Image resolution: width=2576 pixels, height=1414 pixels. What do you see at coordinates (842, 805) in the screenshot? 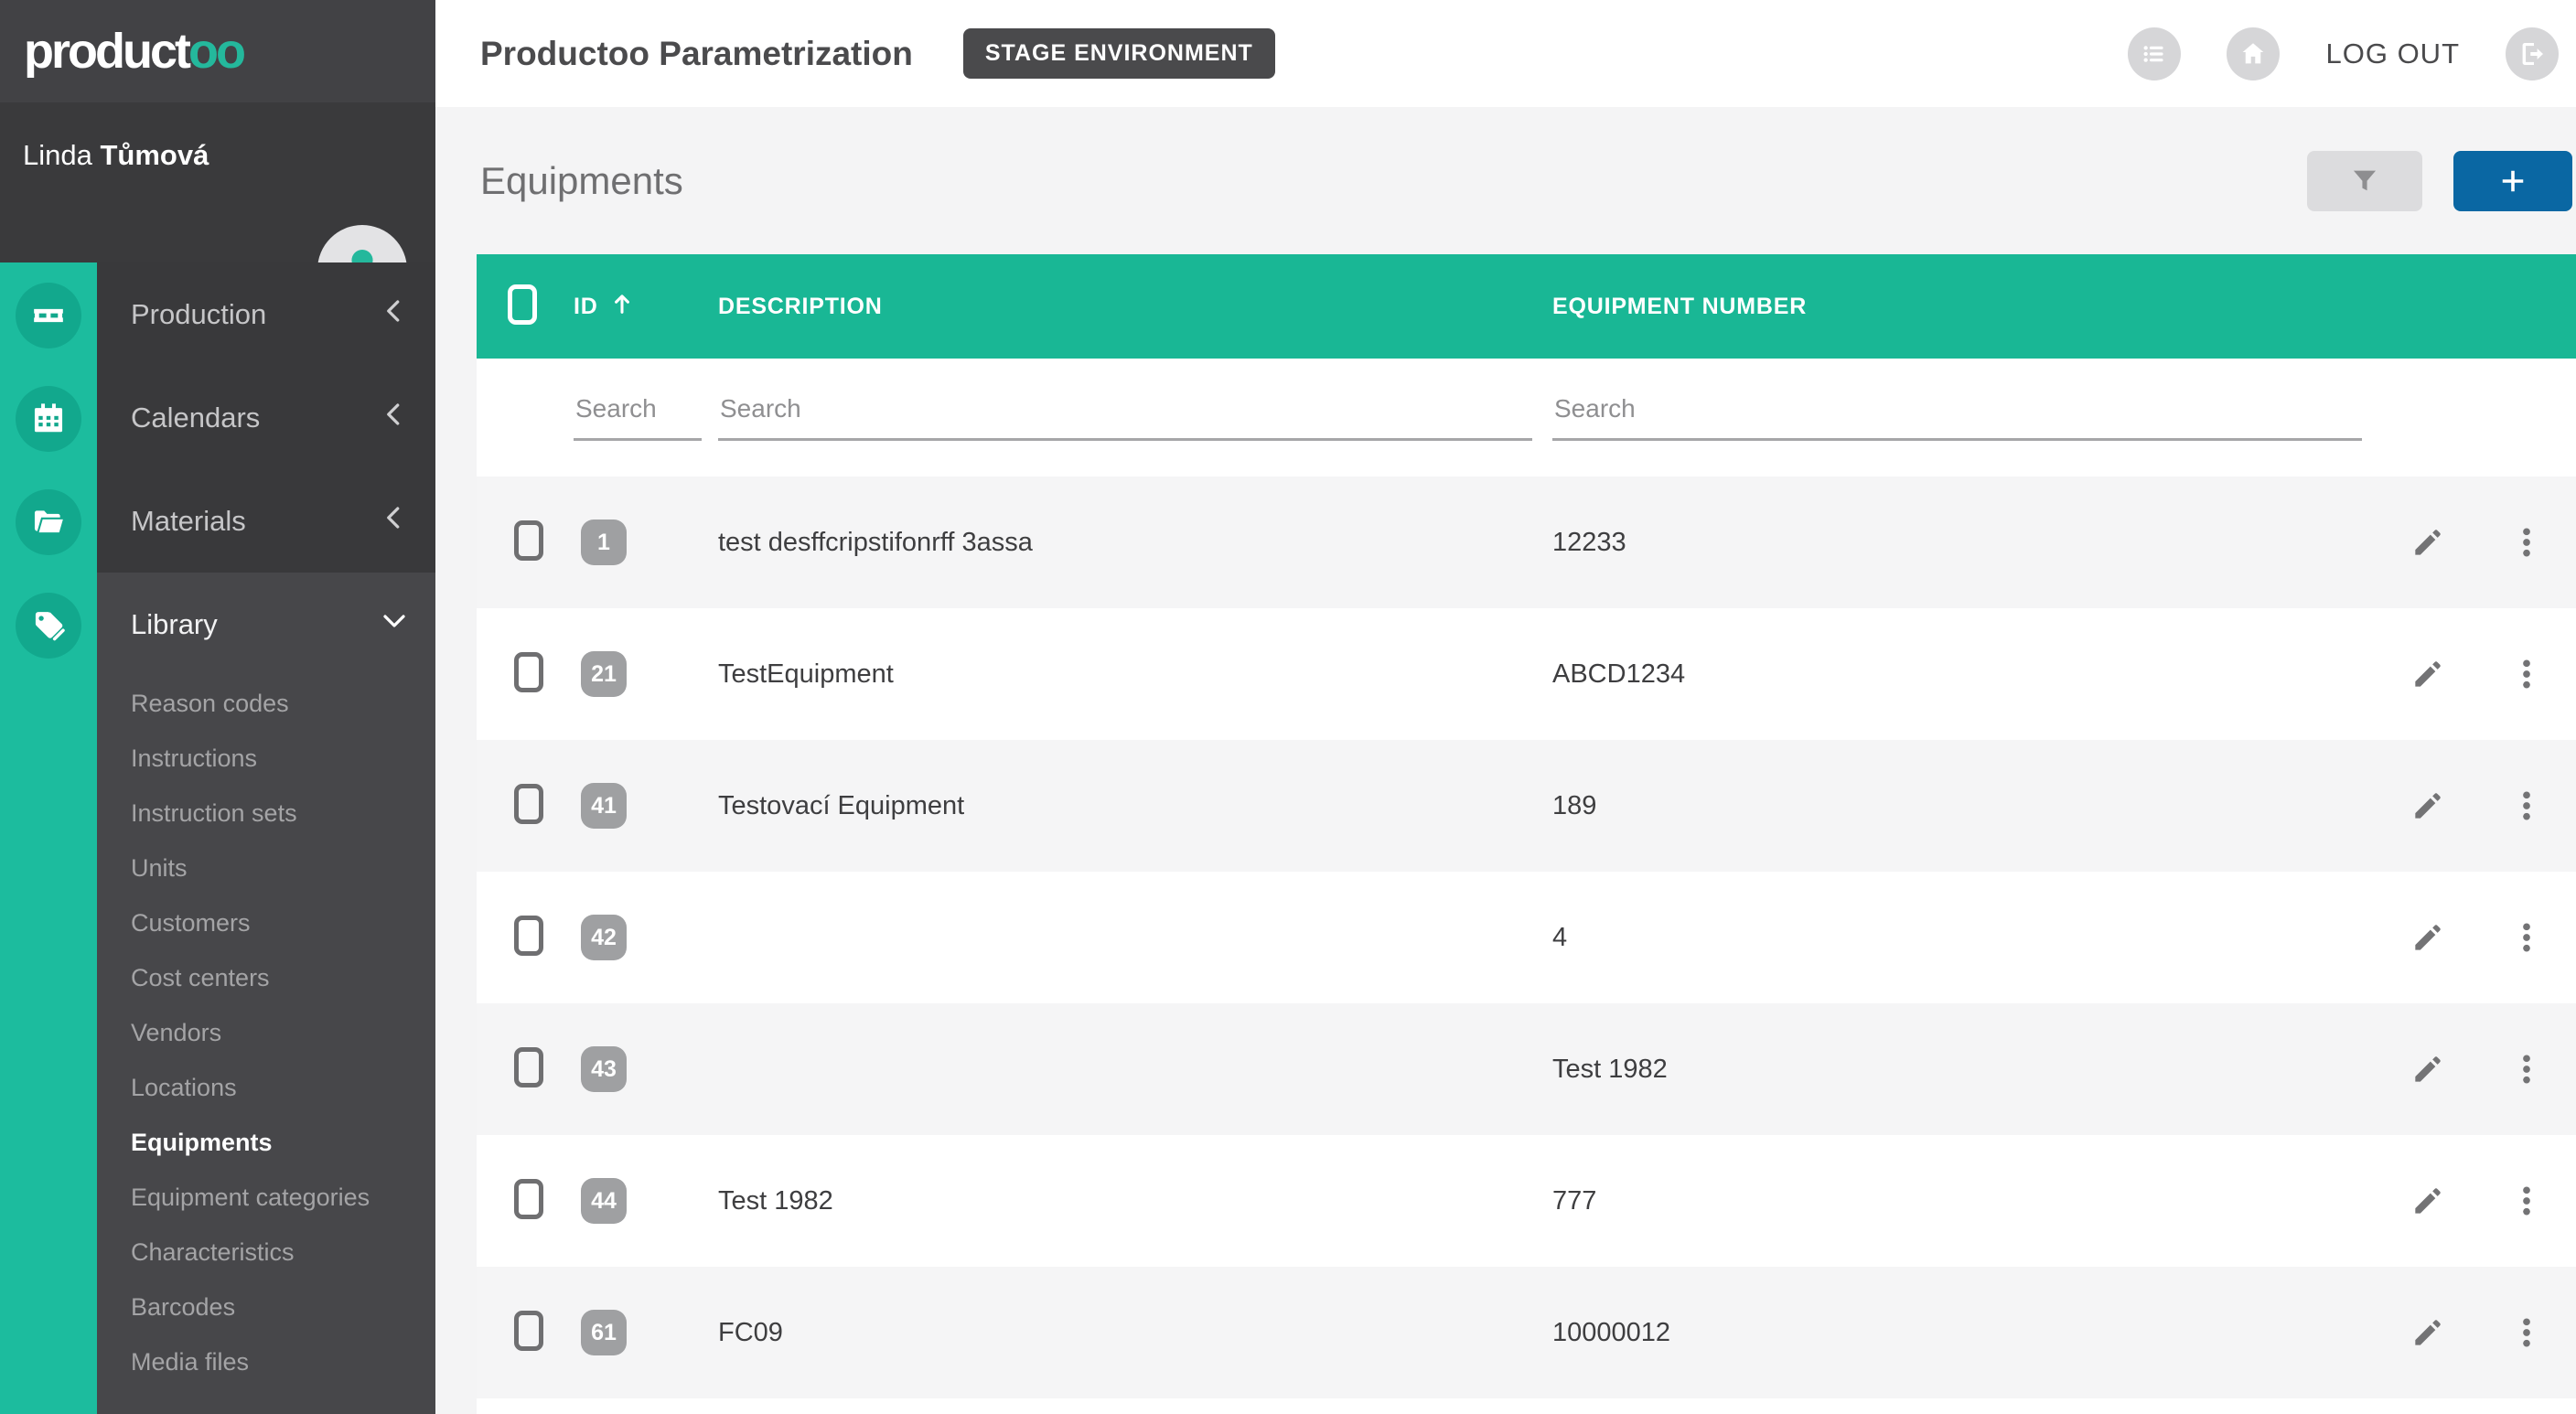
I see `row-description: Testovací Equipment` at bounding box center [842, 805].